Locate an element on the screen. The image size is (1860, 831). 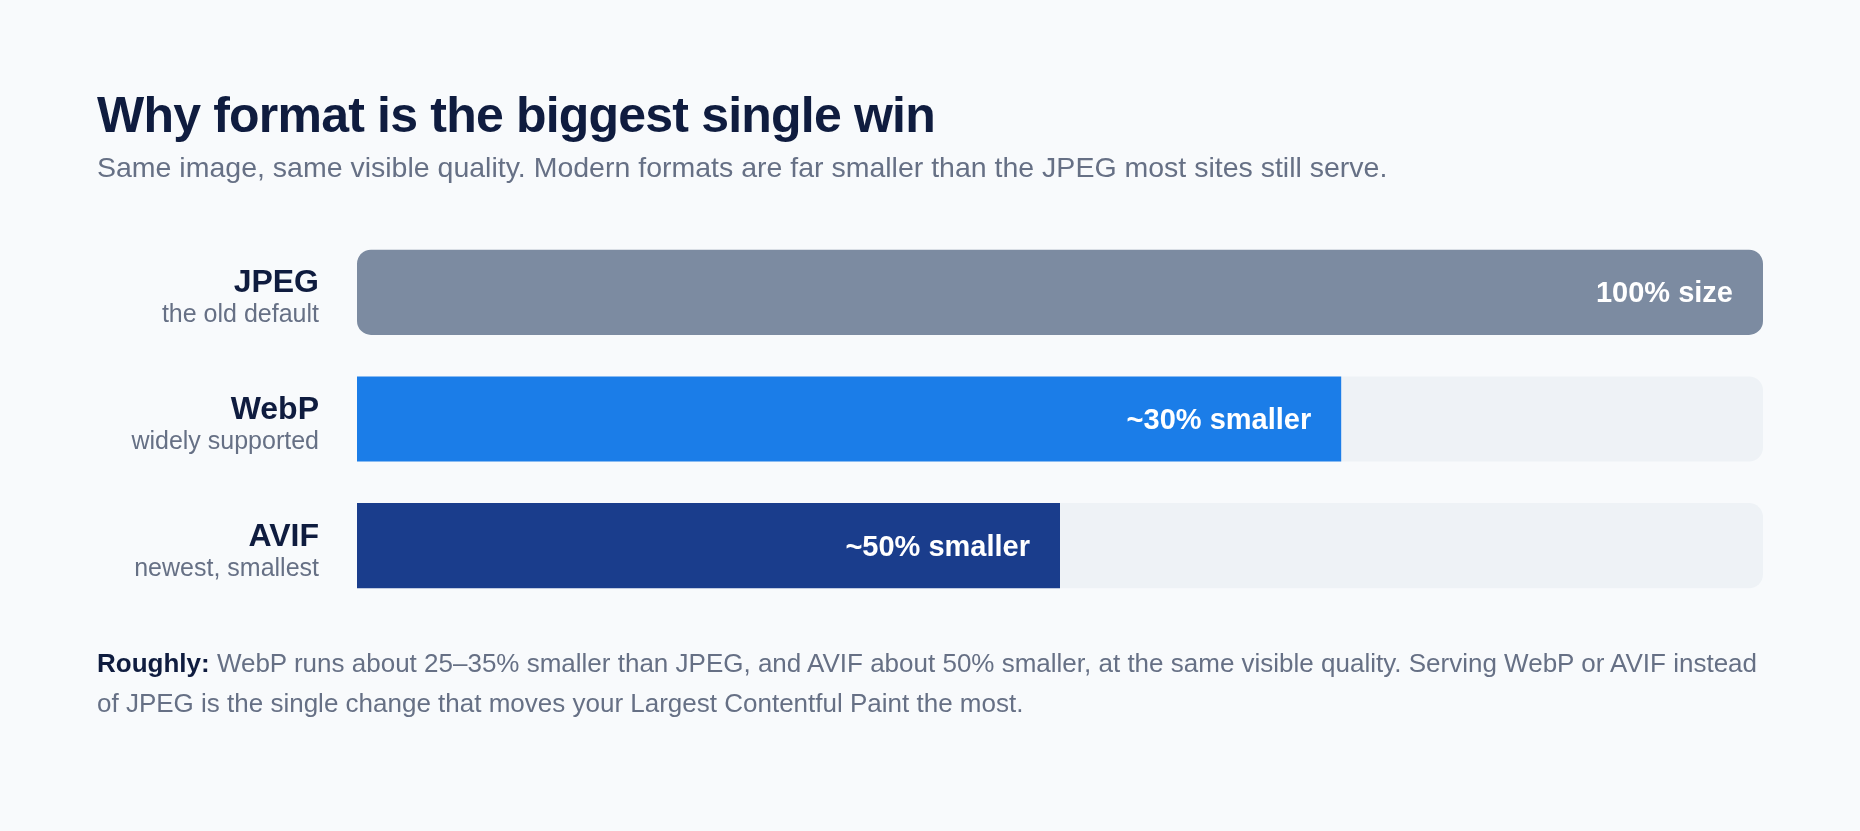
y-tick-label: AVIF newest, smallest is located at coordinates (227, 548).